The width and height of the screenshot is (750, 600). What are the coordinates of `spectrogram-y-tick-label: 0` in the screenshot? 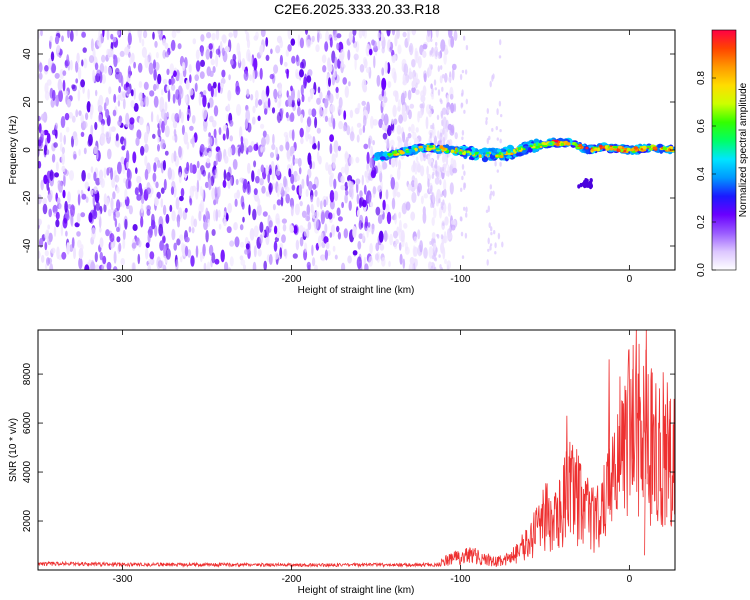 It's located at (27, 150).